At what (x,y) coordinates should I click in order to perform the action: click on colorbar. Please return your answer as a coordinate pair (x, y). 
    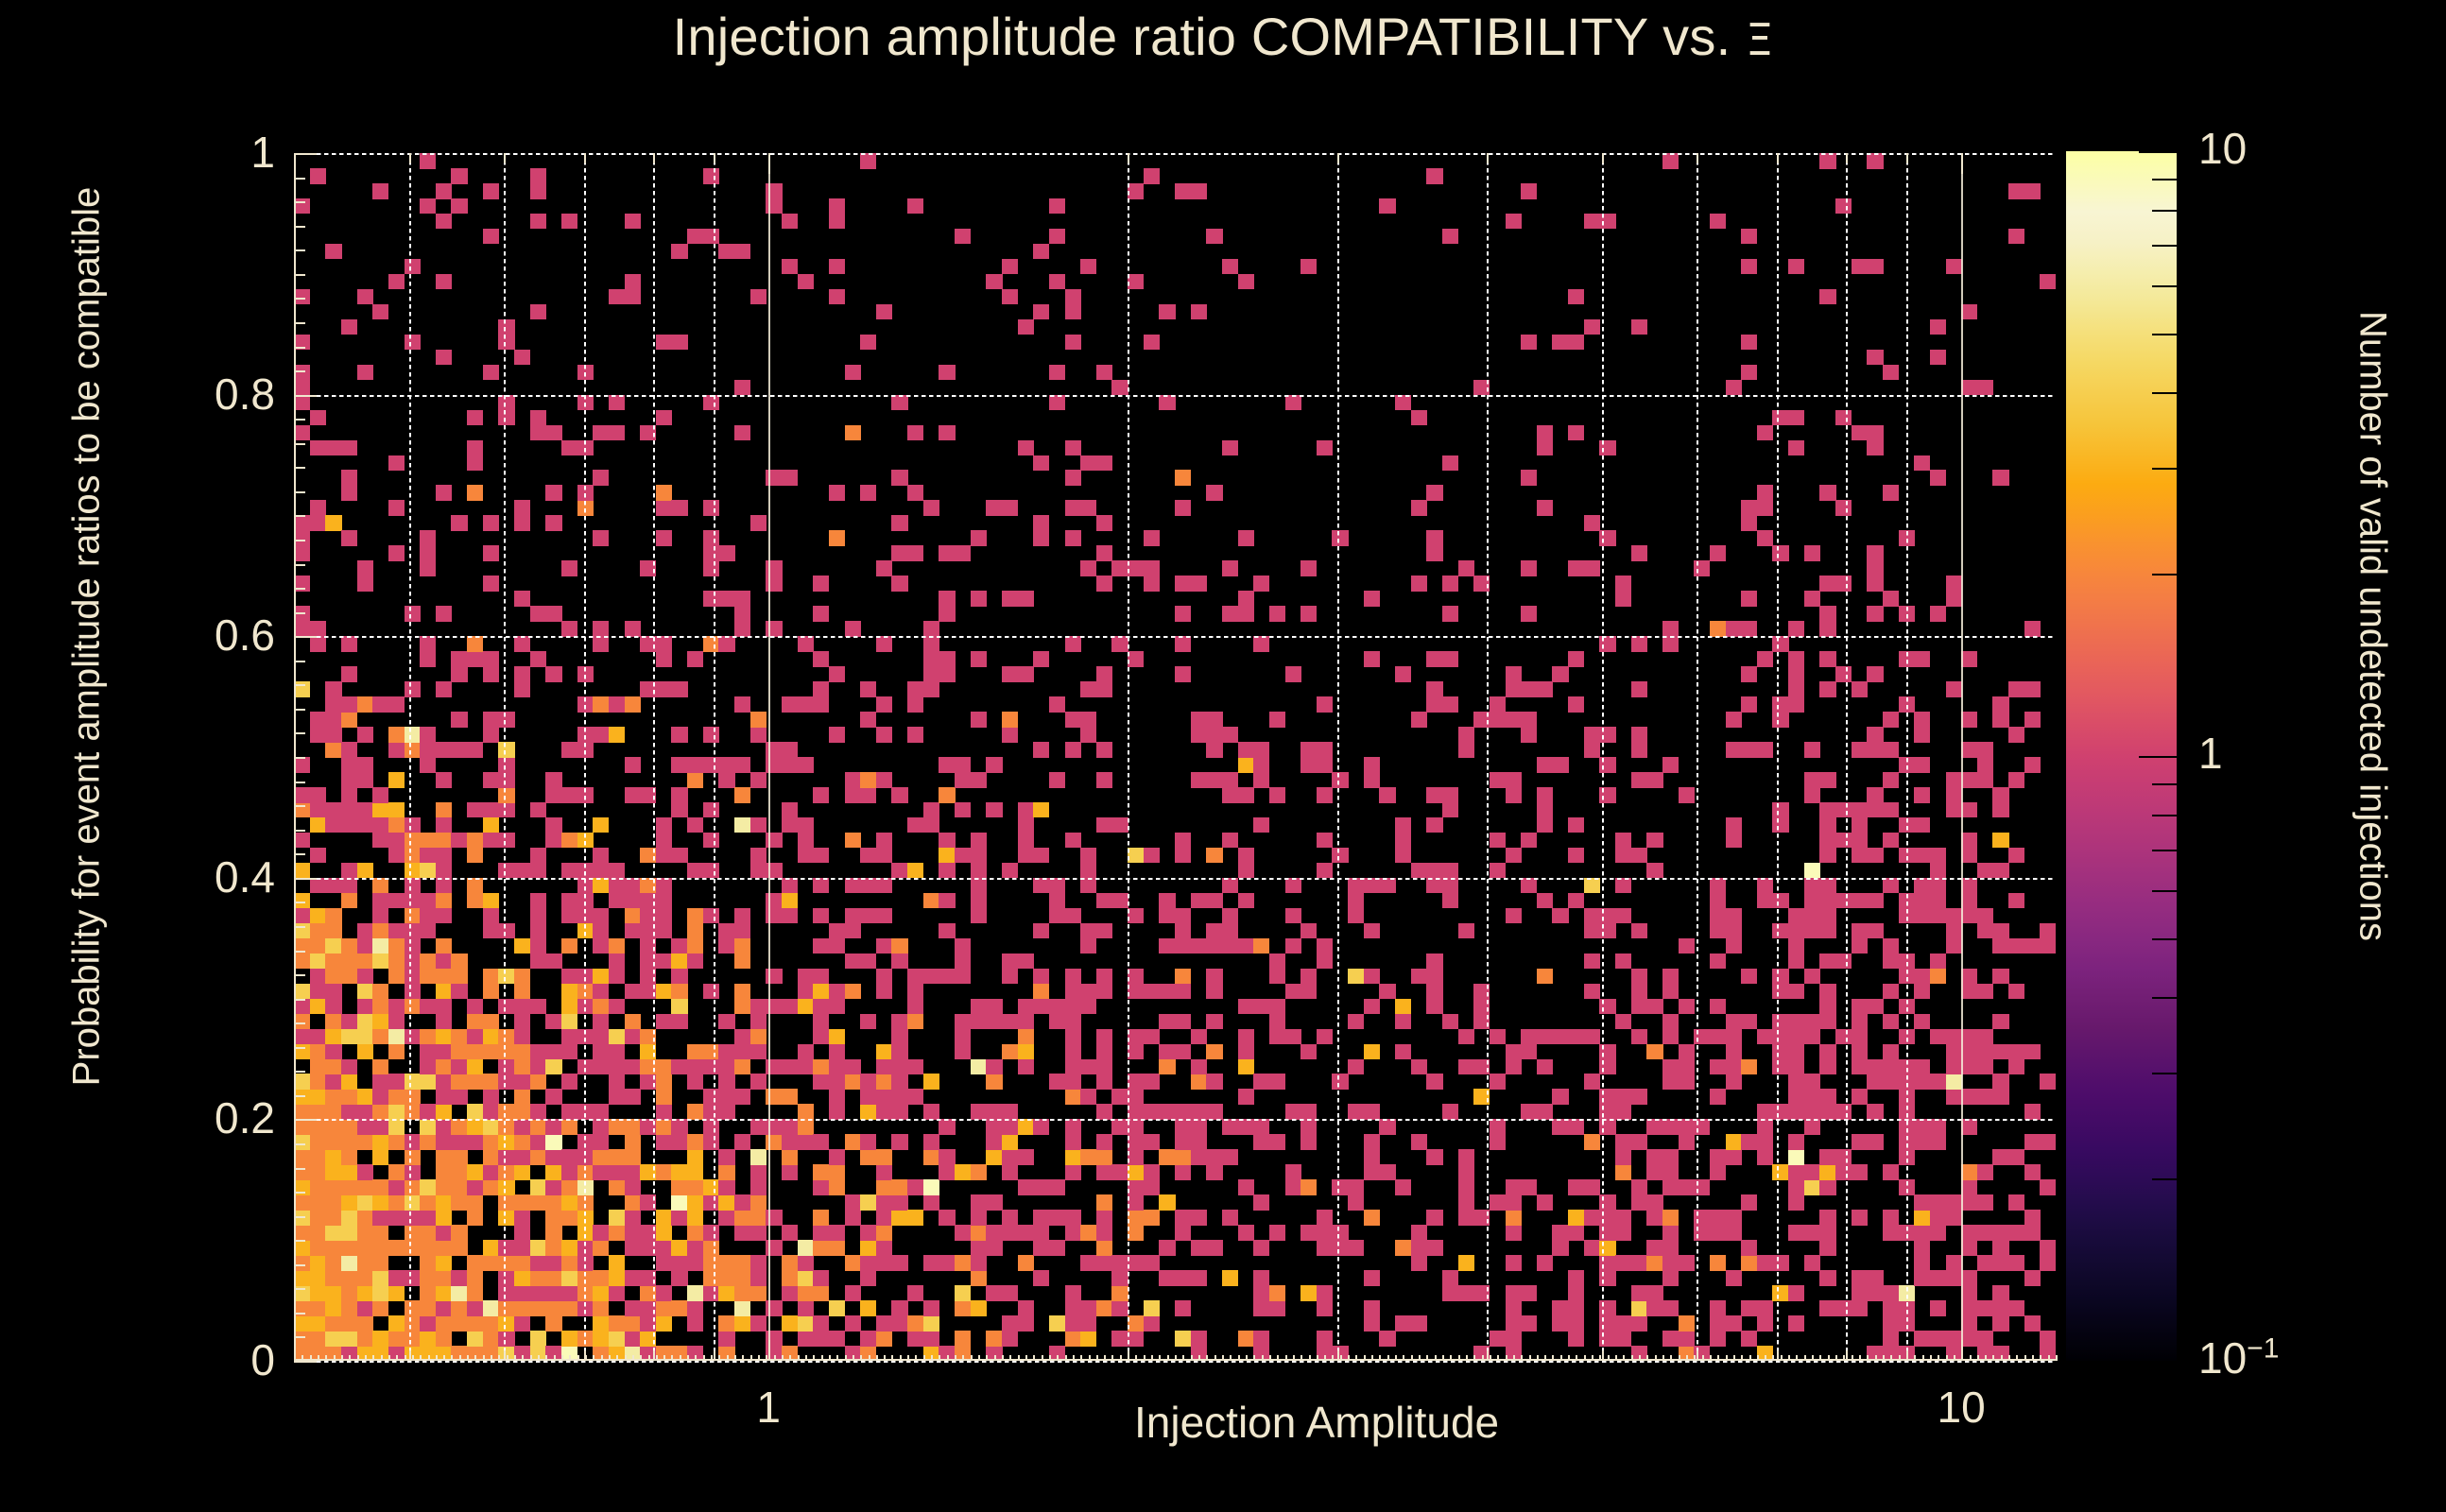
    Looking at the image, I should click on (2121, 757).